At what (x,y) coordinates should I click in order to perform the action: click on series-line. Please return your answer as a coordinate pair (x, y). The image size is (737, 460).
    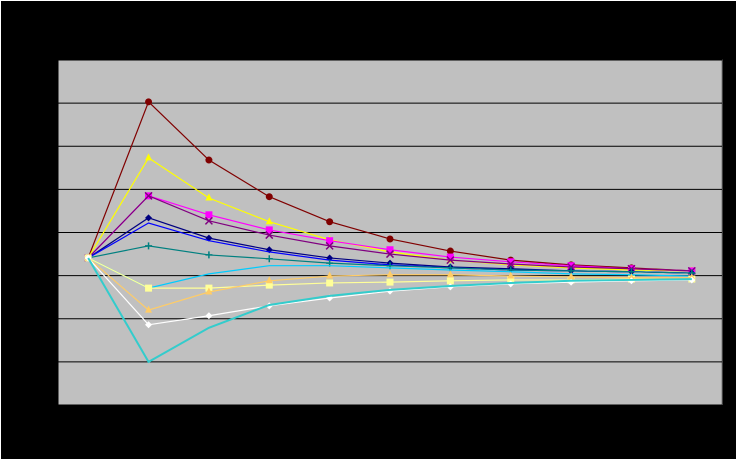
    Looking at the image, I should click on (389, 273).